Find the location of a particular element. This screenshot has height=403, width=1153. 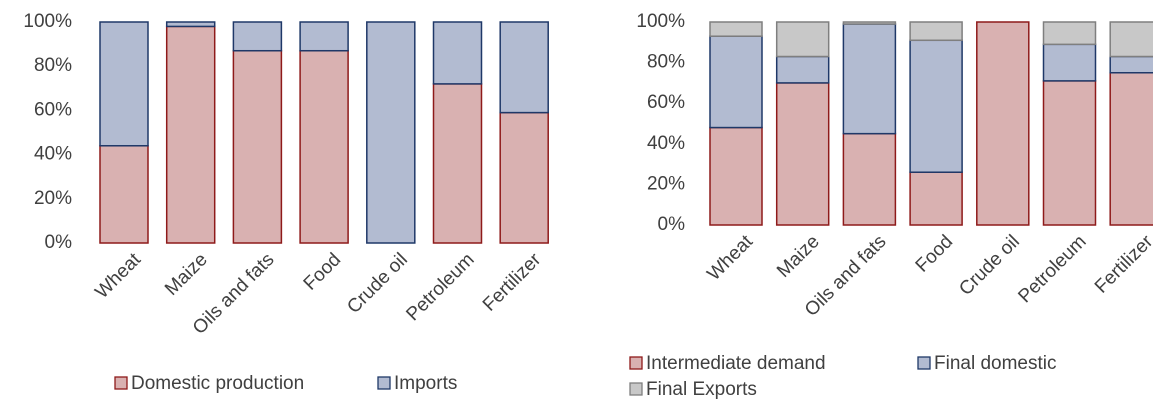

legend-label: Final Exports is located at coordinates (701, 389).